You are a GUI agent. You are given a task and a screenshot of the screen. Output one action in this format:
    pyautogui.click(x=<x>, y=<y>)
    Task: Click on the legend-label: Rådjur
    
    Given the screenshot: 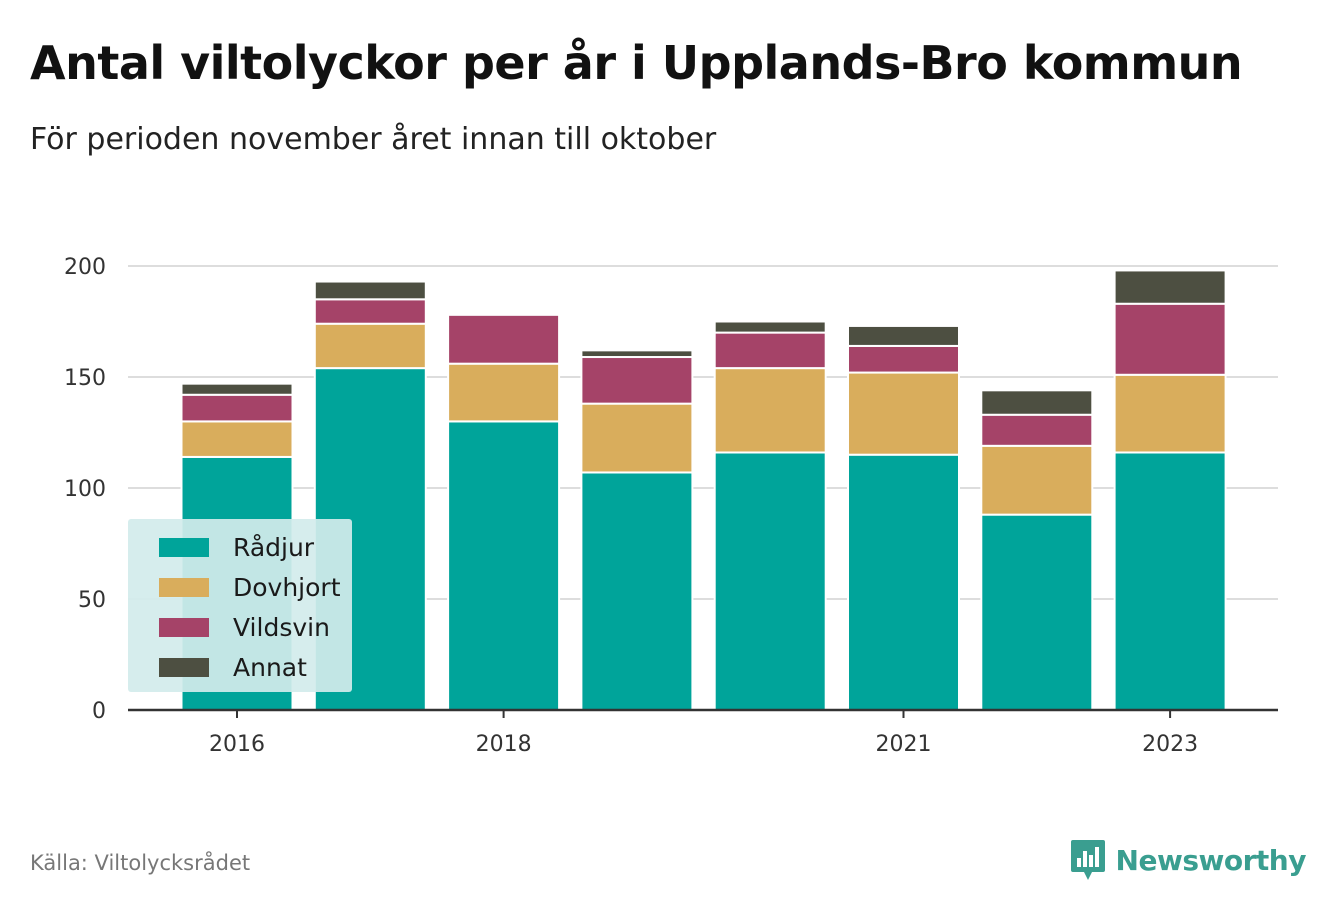 What is the action you would take?
    pyautogui.click(x=274, y=547)
    